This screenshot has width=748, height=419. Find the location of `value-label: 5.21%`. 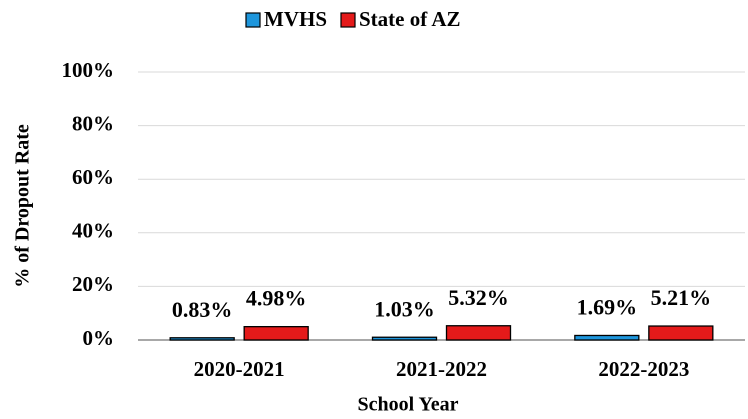

value-label: 5.21% is located at coordinates (681, 297).